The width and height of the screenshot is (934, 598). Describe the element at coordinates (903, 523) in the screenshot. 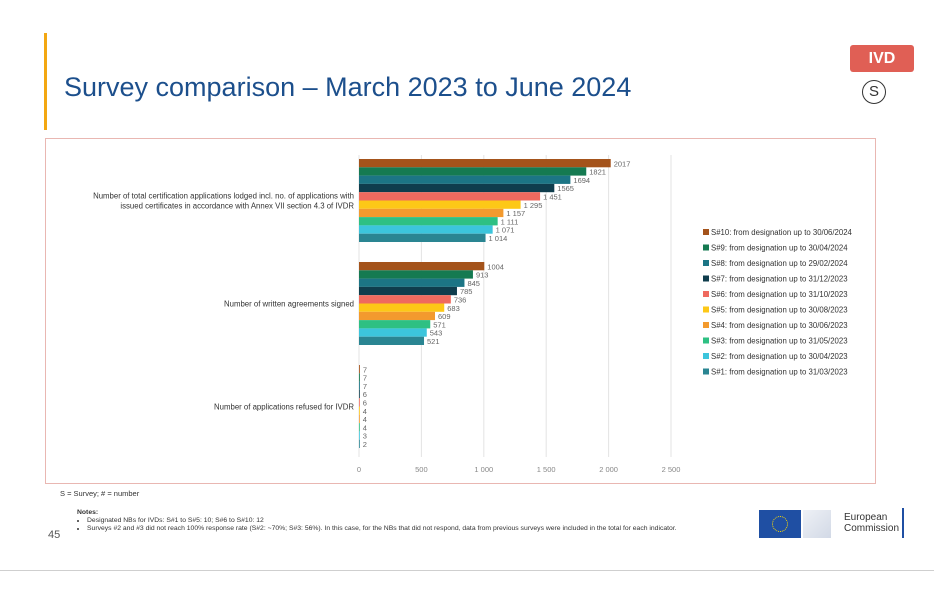

I see `logo-divider` at that location.